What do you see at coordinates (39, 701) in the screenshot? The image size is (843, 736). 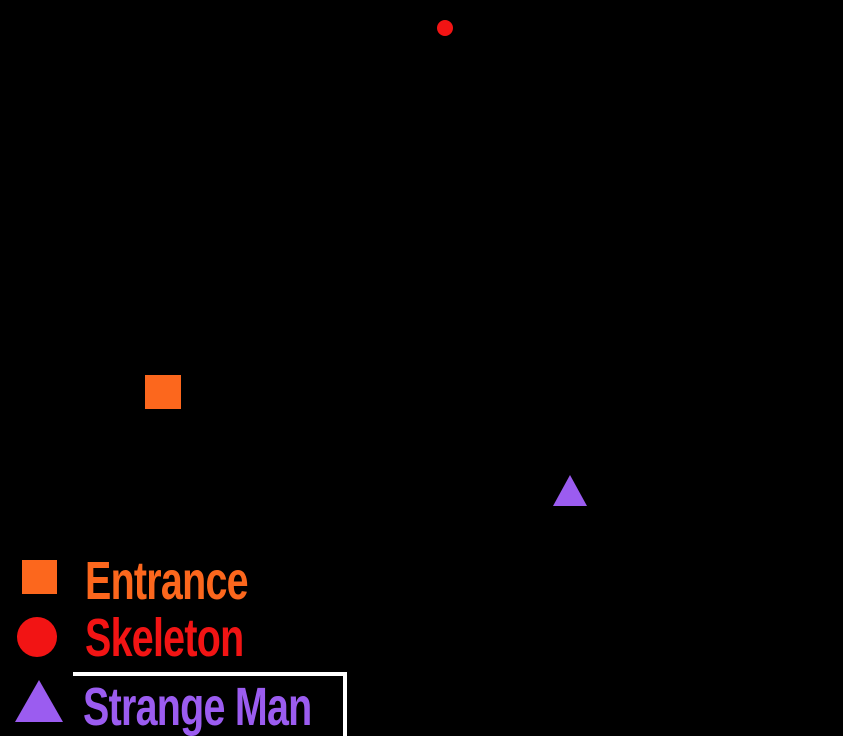 I see `strange-man-triangle-icon` at bounding box center [39, 701].